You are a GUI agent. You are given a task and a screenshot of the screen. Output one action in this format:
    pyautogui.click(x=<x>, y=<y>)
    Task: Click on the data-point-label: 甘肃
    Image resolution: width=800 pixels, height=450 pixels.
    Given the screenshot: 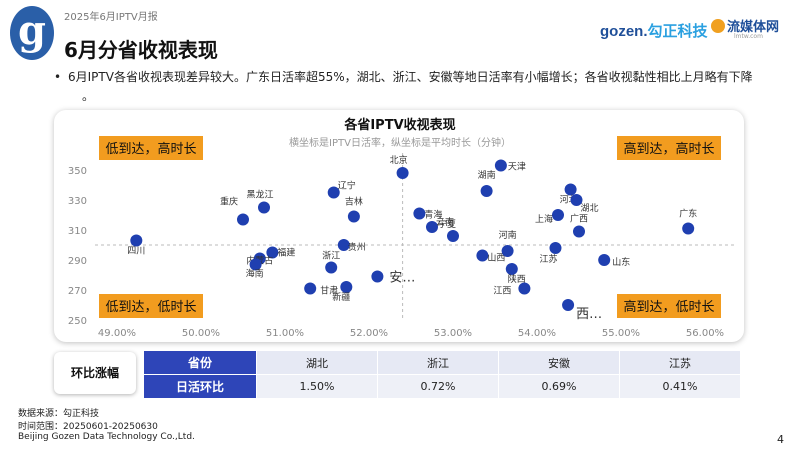 What is the action you would take?
    pyautogui.click(x=329, y=291)
    